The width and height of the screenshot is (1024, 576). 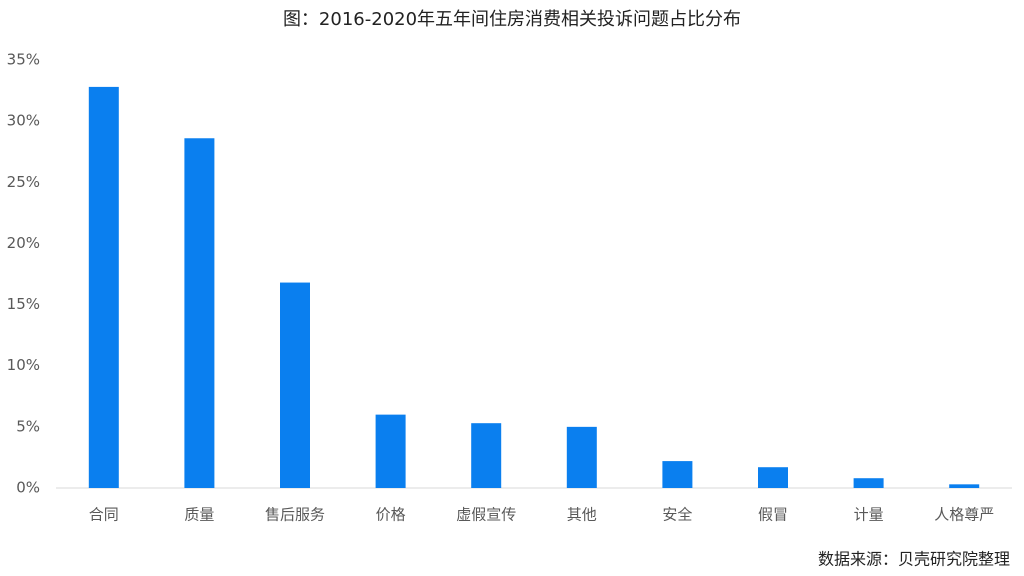 I want to click on x-tick-label: 其他, so click(x=582, y=515).